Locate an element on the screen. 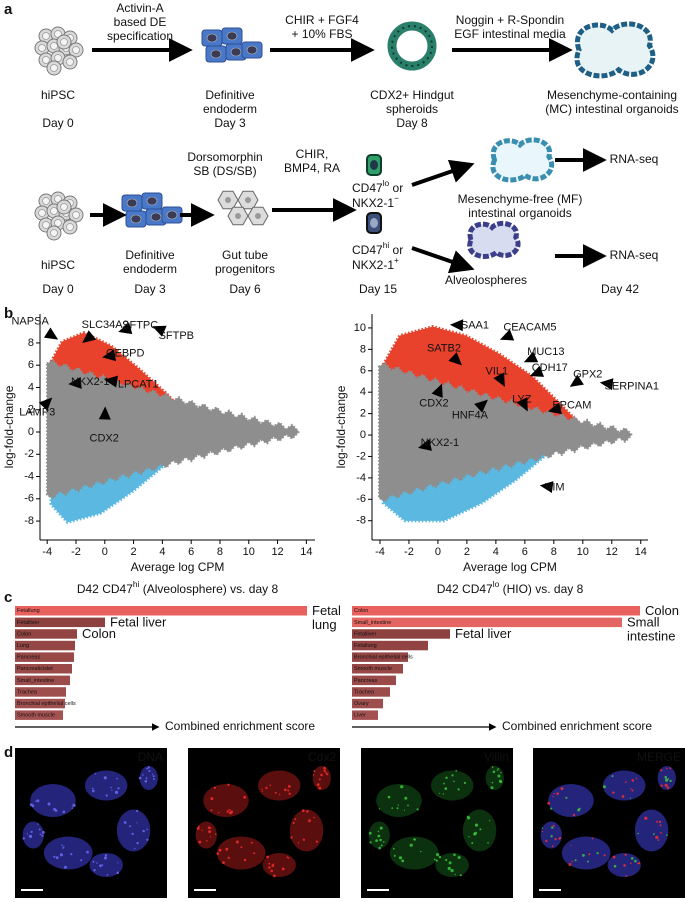 The width and height of the screenshot is (685, 902). label-line: endoderm is located at coordinates (150, 269).